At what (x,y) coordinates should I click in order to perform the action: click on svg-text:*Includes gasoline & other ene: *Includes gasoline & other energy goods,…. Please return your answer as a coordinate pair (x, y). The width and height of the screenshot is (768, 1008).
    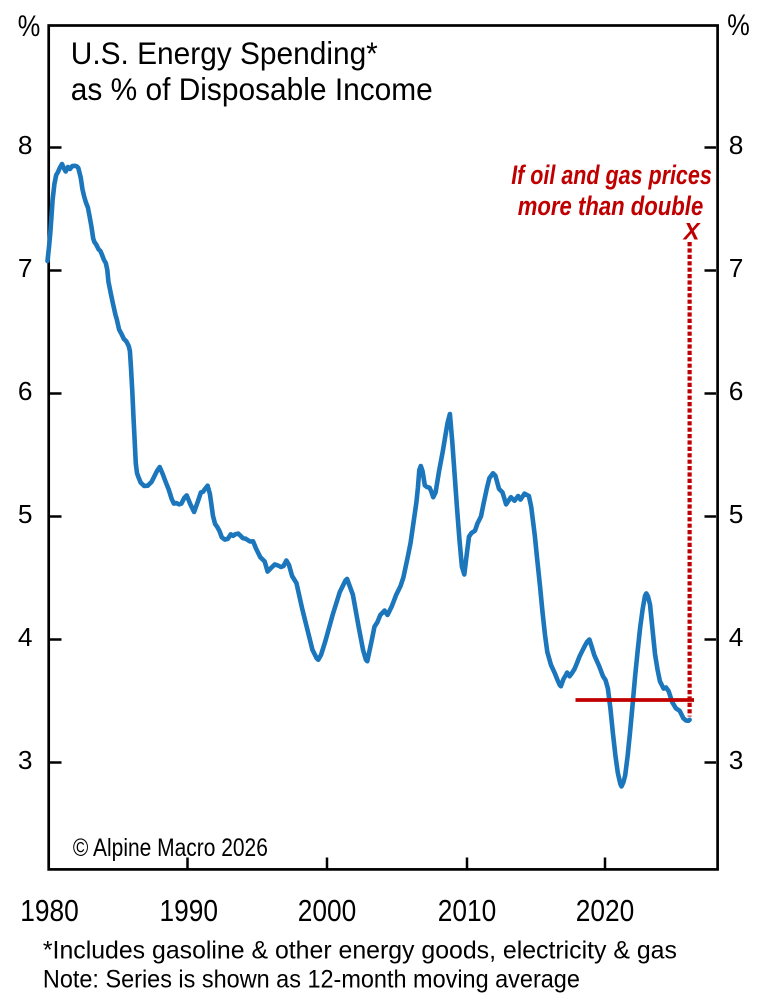
    Looking at the image, I should click on (360, 951).